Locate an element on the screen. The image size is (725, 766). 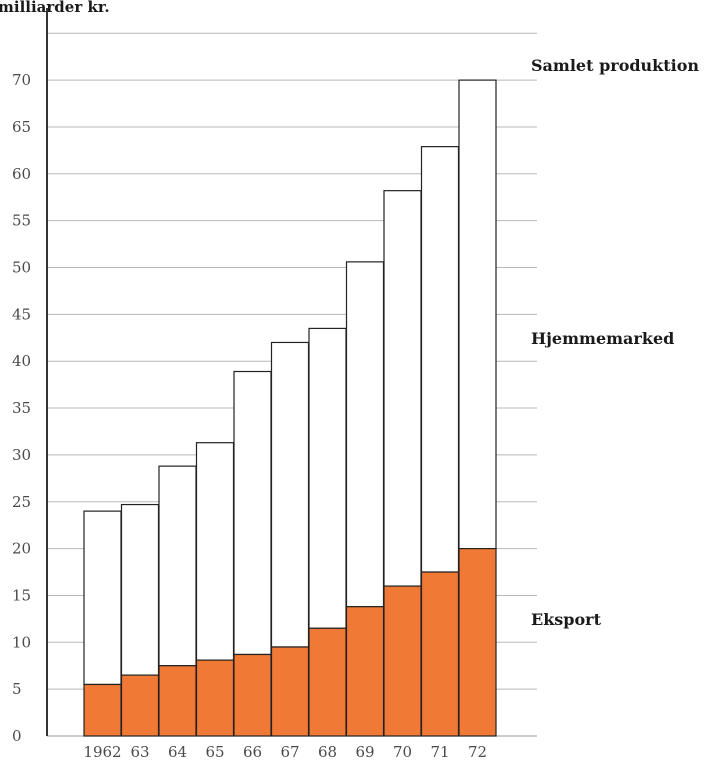
y-tick-label: 50 is located at coordinates (21, 268).